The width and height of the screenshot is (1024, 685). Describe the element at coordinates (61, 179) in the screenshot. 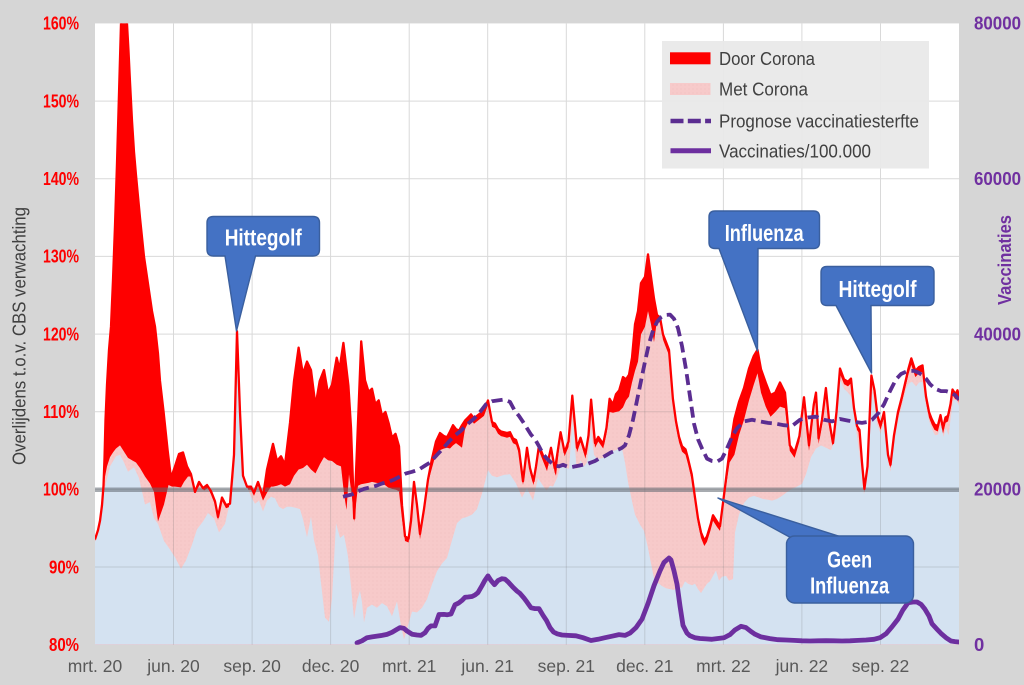

I see `svg-text: 140%` at that location.